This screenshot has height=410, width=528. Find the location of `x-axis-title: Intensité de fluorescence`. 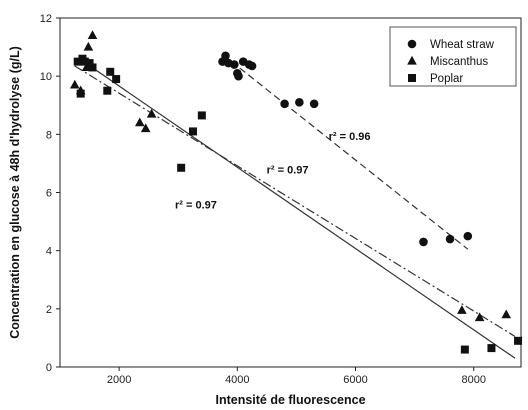

x-axis-title: Intensité de fluorescence is located at coordinates (290, 400).